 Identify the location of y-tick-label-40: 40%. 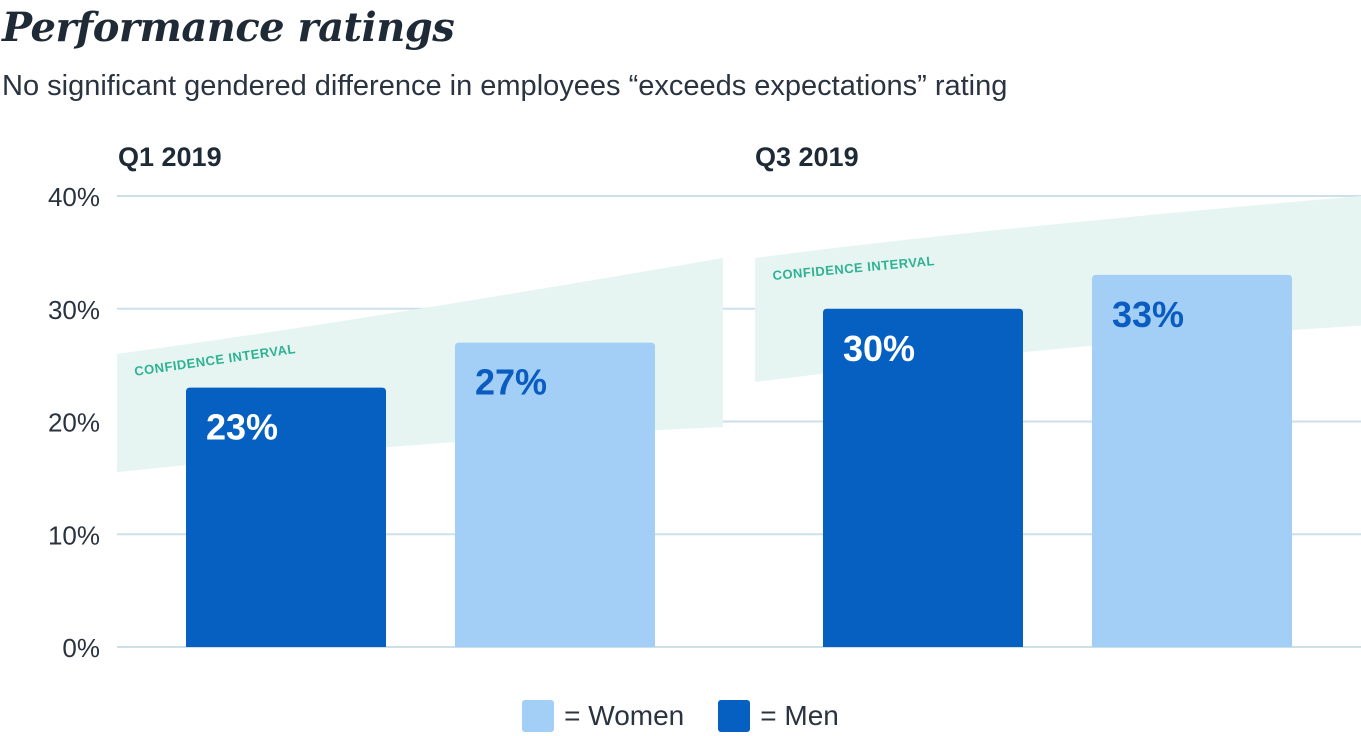
(74, 197).